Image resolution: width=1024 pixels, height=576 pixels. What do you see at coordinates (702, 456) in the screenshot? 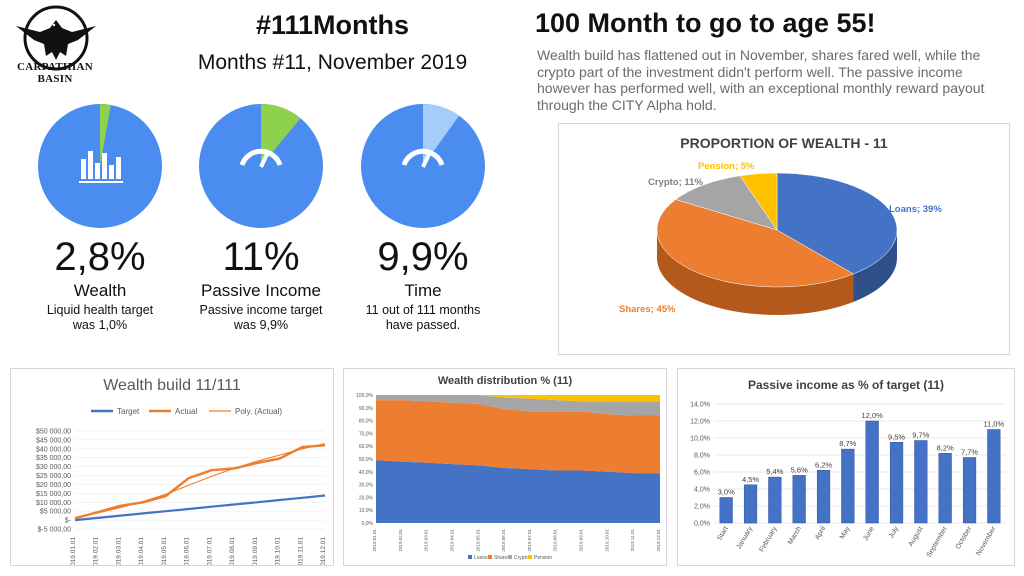
I see `y-tick-label: 8,0%` at bounding box center [702, 456].